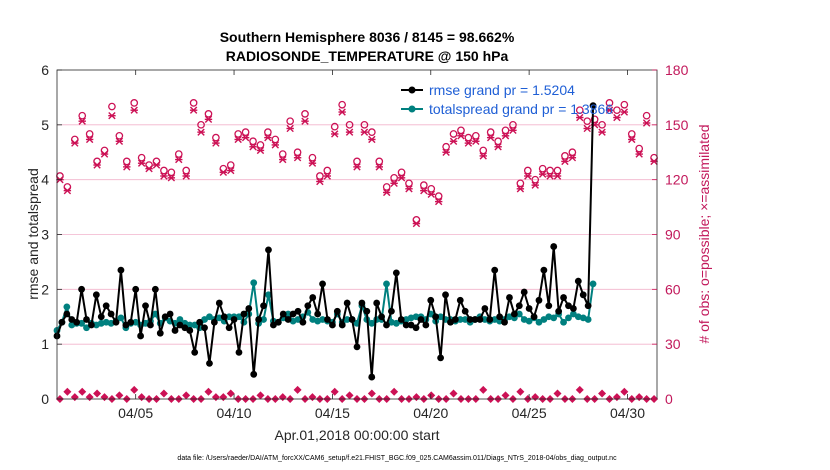 This screenshot has height=470, width=830. I want to click on legend-rmse-marker, so click(412, 90).